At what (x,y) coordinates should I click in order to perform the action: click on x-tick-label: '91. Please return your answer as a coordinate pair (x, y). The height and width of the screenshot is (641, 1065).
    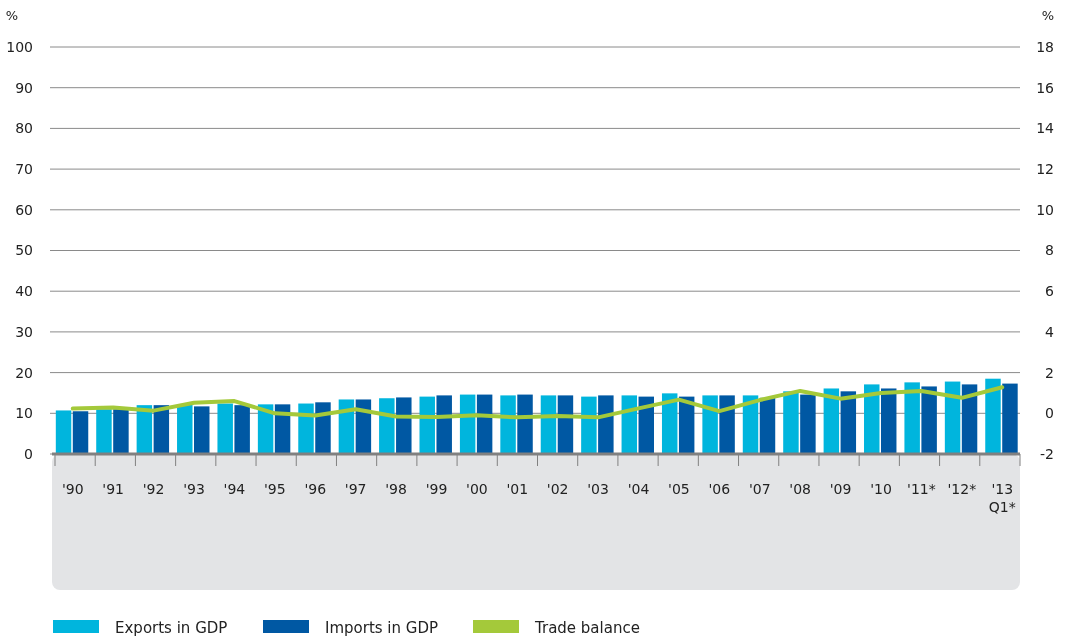
    Looking at the image, I should click on (113, 489).